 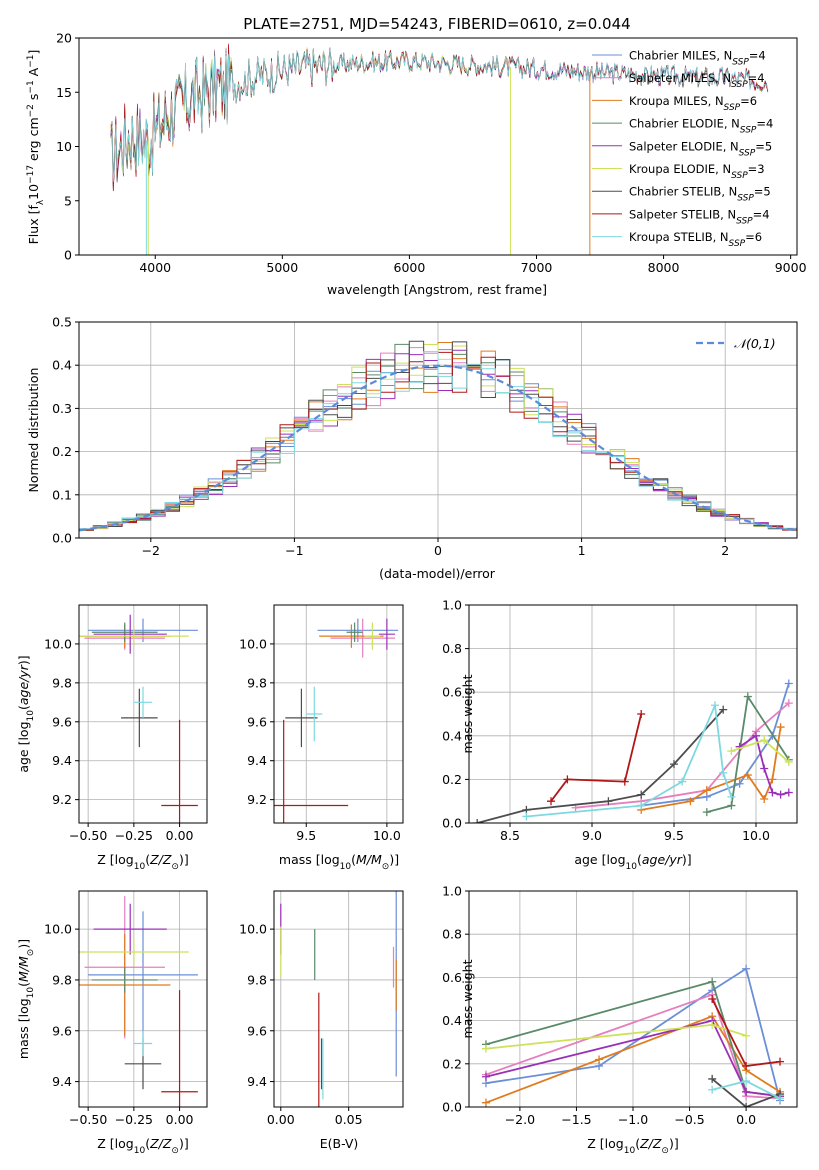 What do you see at coordinates (755, 343) in the screenshot?
I see `legend-label: 𝒩(0,1)` at bounding box center [755, 343].